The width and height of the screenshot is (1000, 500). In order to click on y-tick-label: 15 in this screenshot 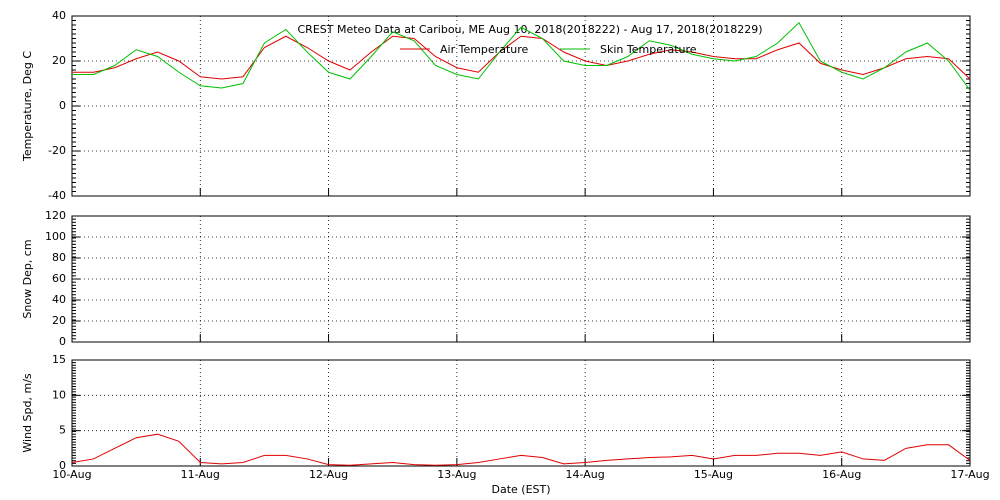, I will do `click(59, 359)`.